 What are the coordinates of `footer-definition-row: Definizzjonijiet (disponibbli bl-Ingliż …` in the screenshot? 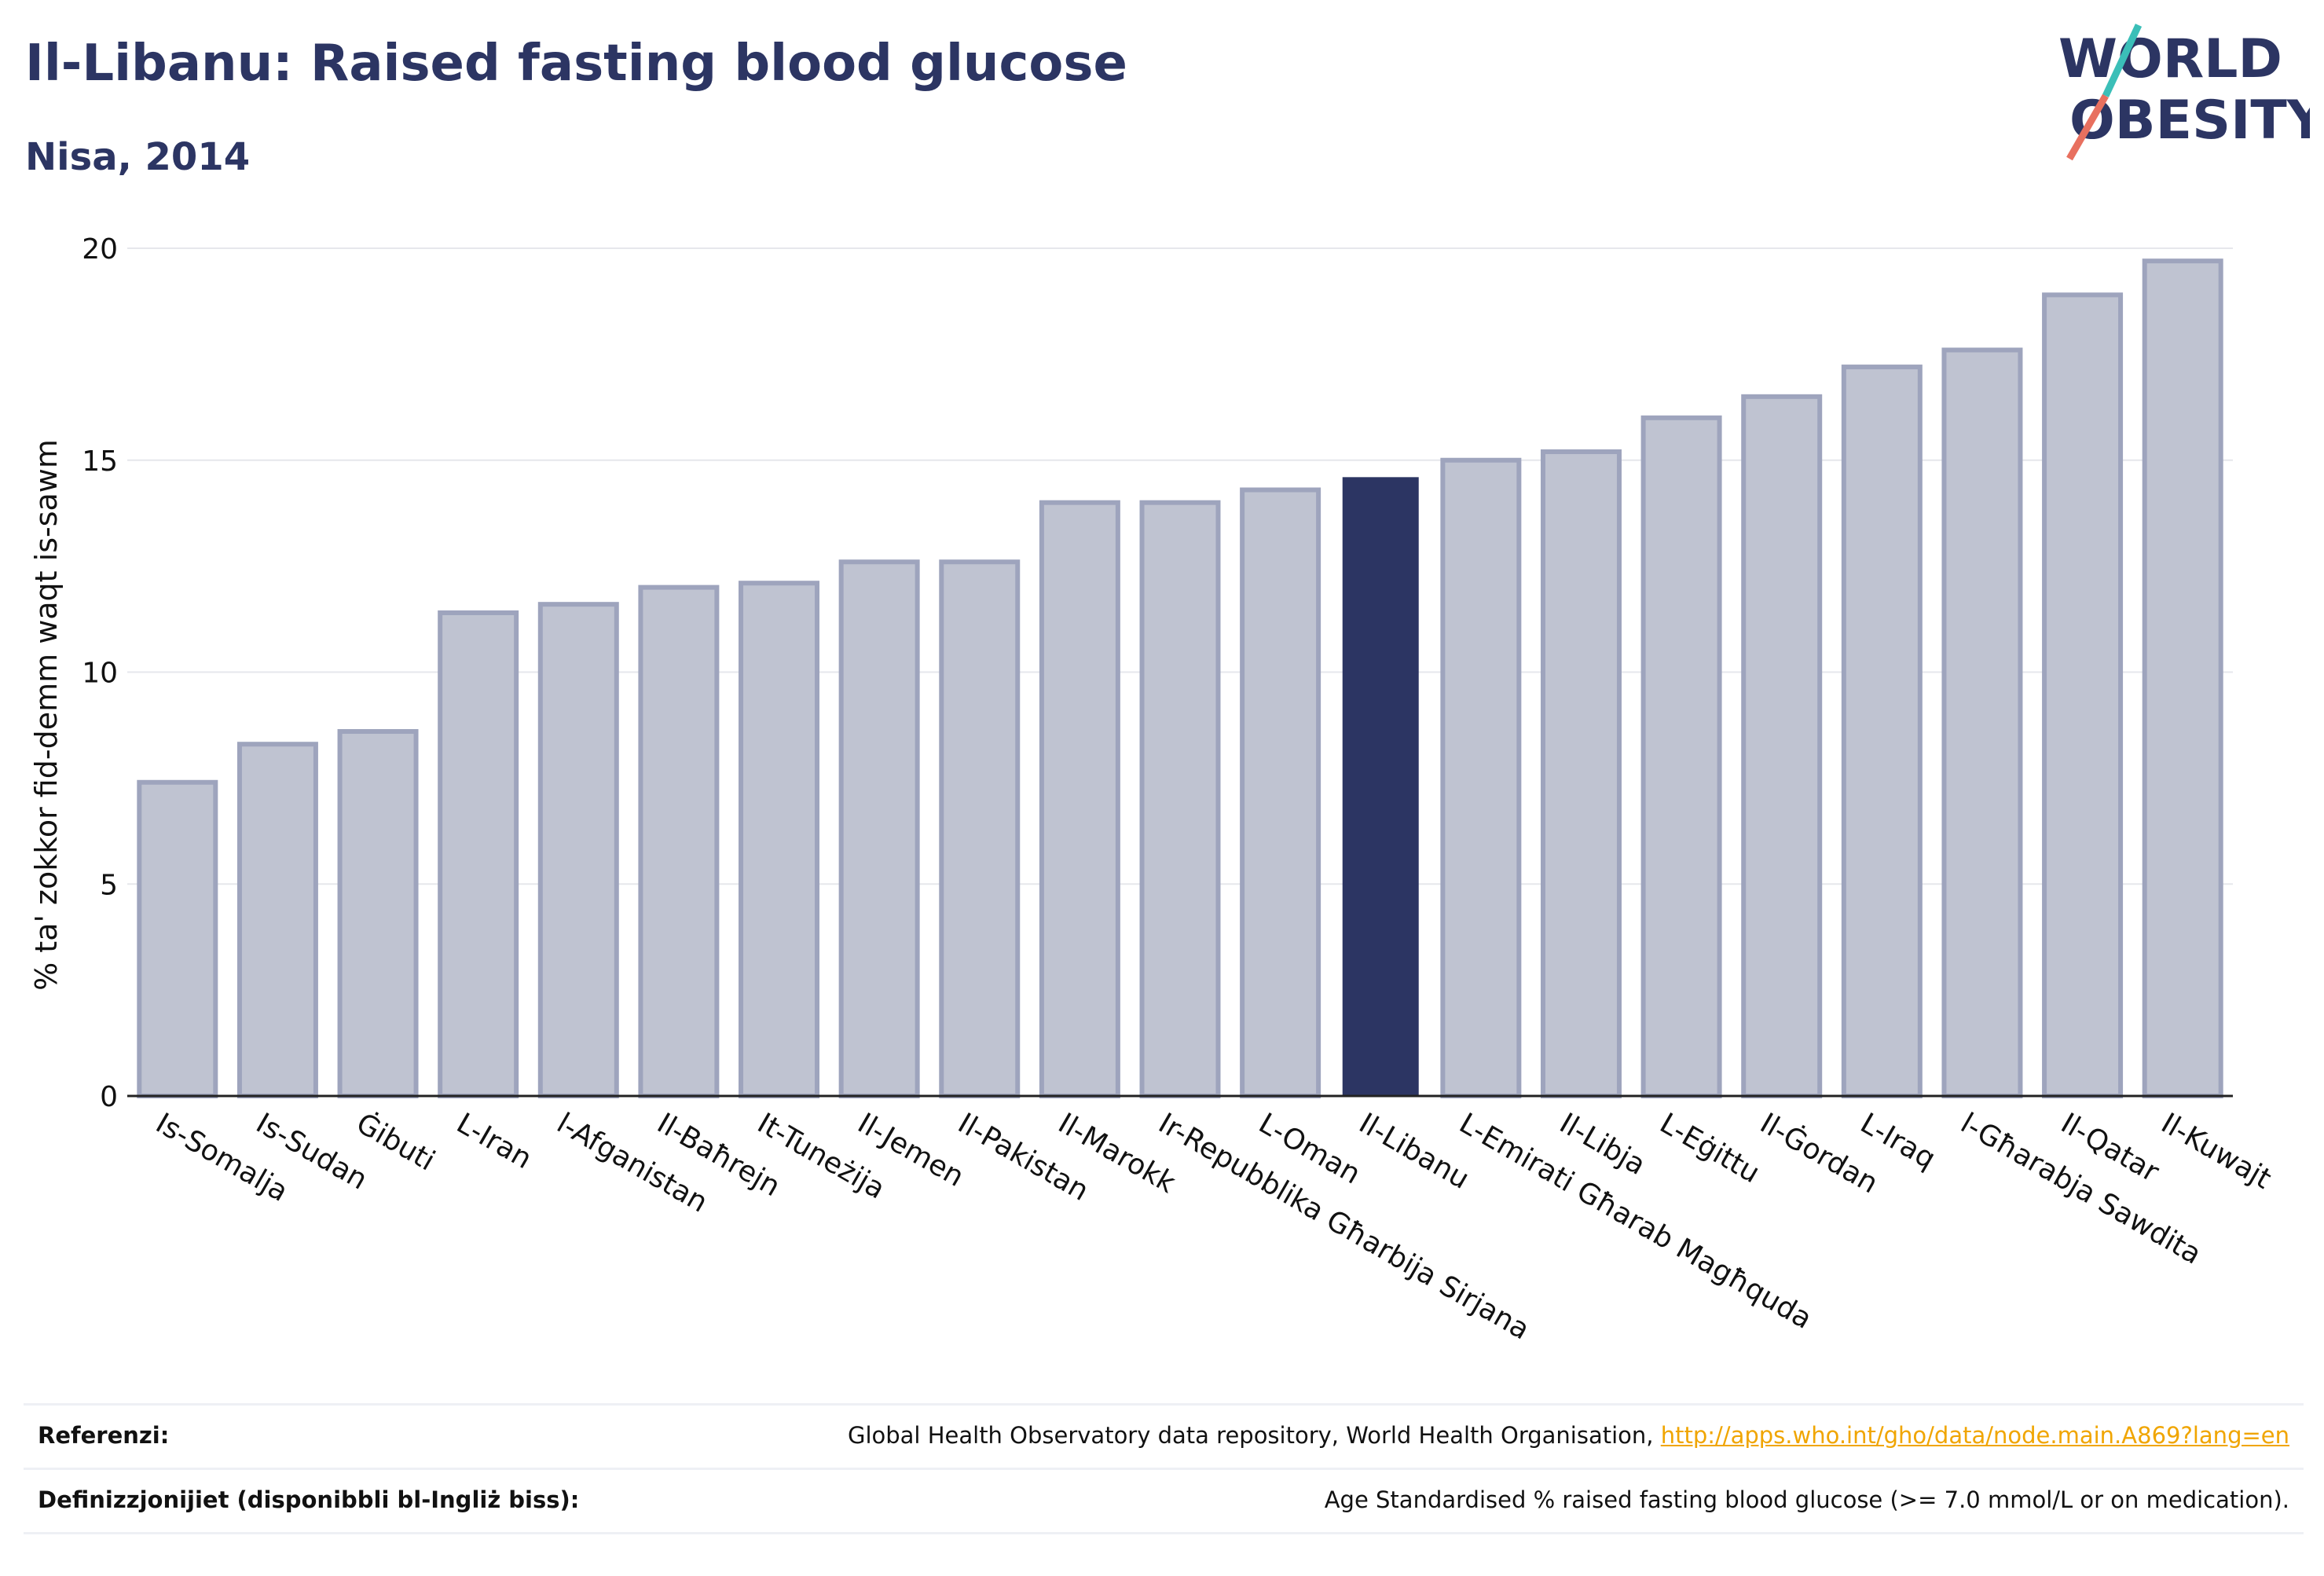 It's located at (1164, 1499).